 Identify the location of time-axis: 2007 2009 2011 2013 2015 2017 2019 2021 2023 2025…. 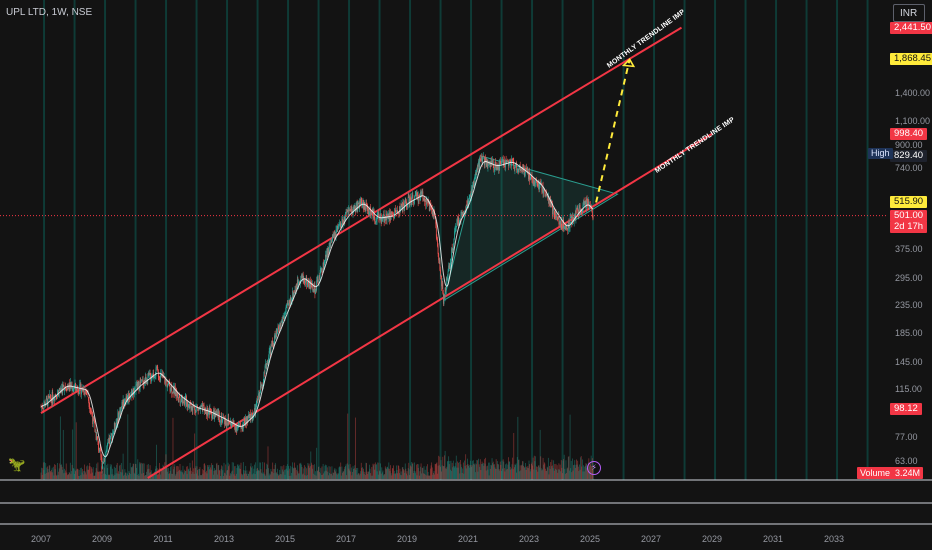
(437, 539).